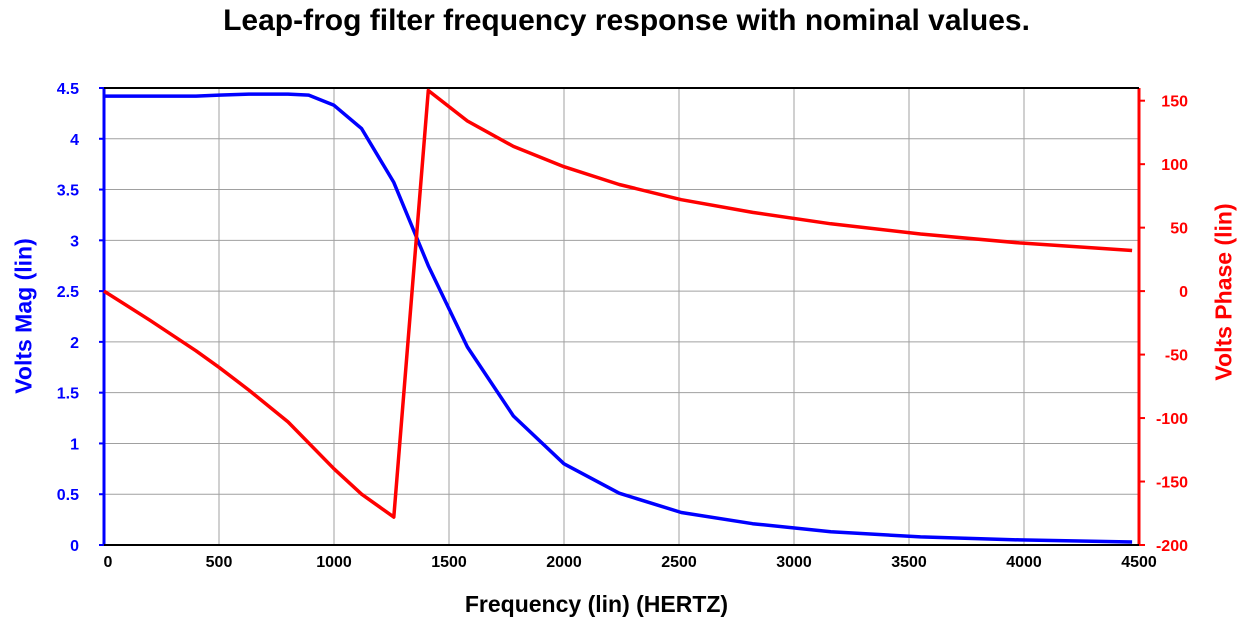 The height and width of the screenshot is (630, 1253). I want to click on y-left-tick-label: 2.5, so click(68, 292).